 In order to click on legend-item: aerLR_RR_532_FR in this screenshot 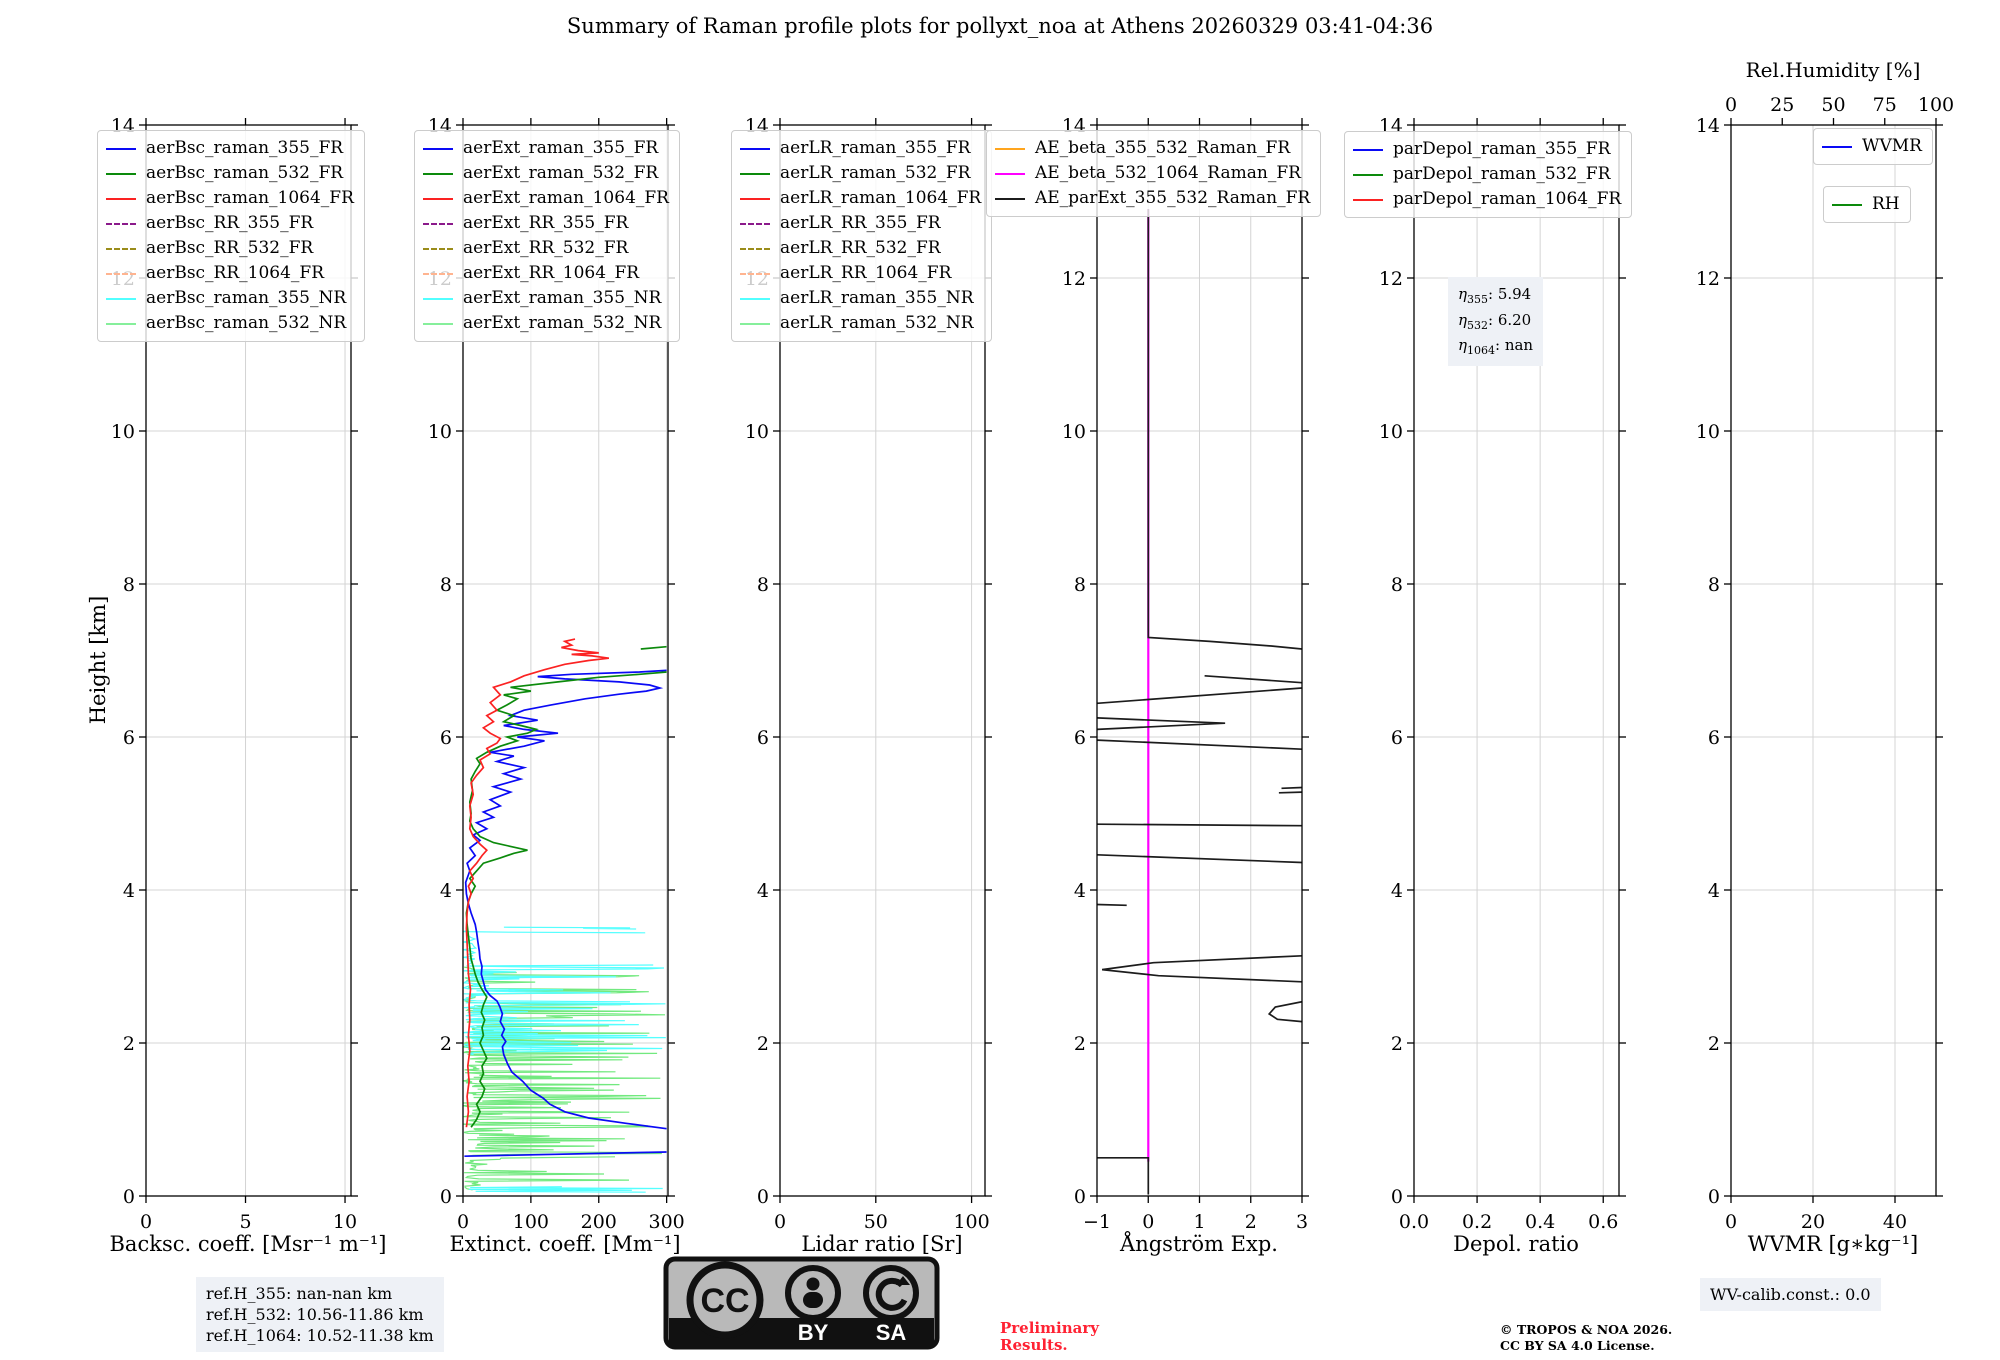, I will do `click(860, 248)`.